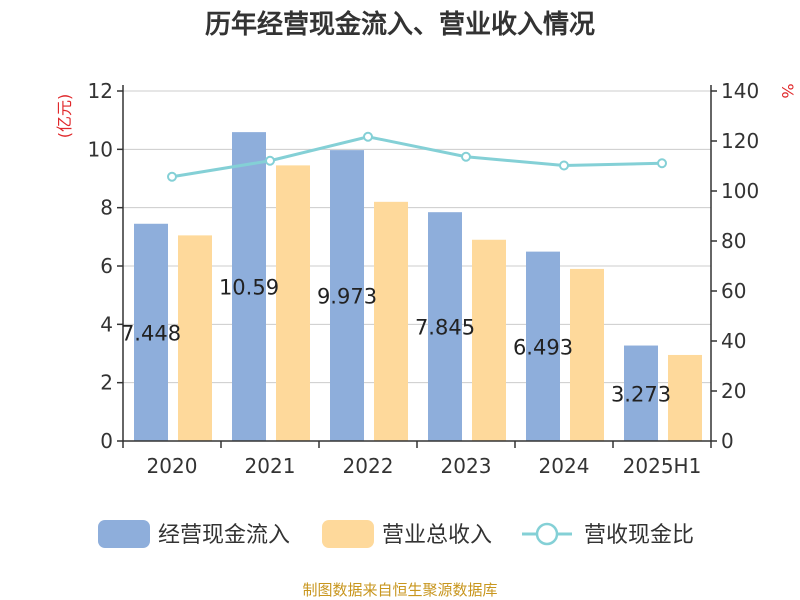 This screenshot has height=600, width=800. Describe the element at coordinates (733, 291) in the screenshot. I see `right-tick-label: 60` at that location.